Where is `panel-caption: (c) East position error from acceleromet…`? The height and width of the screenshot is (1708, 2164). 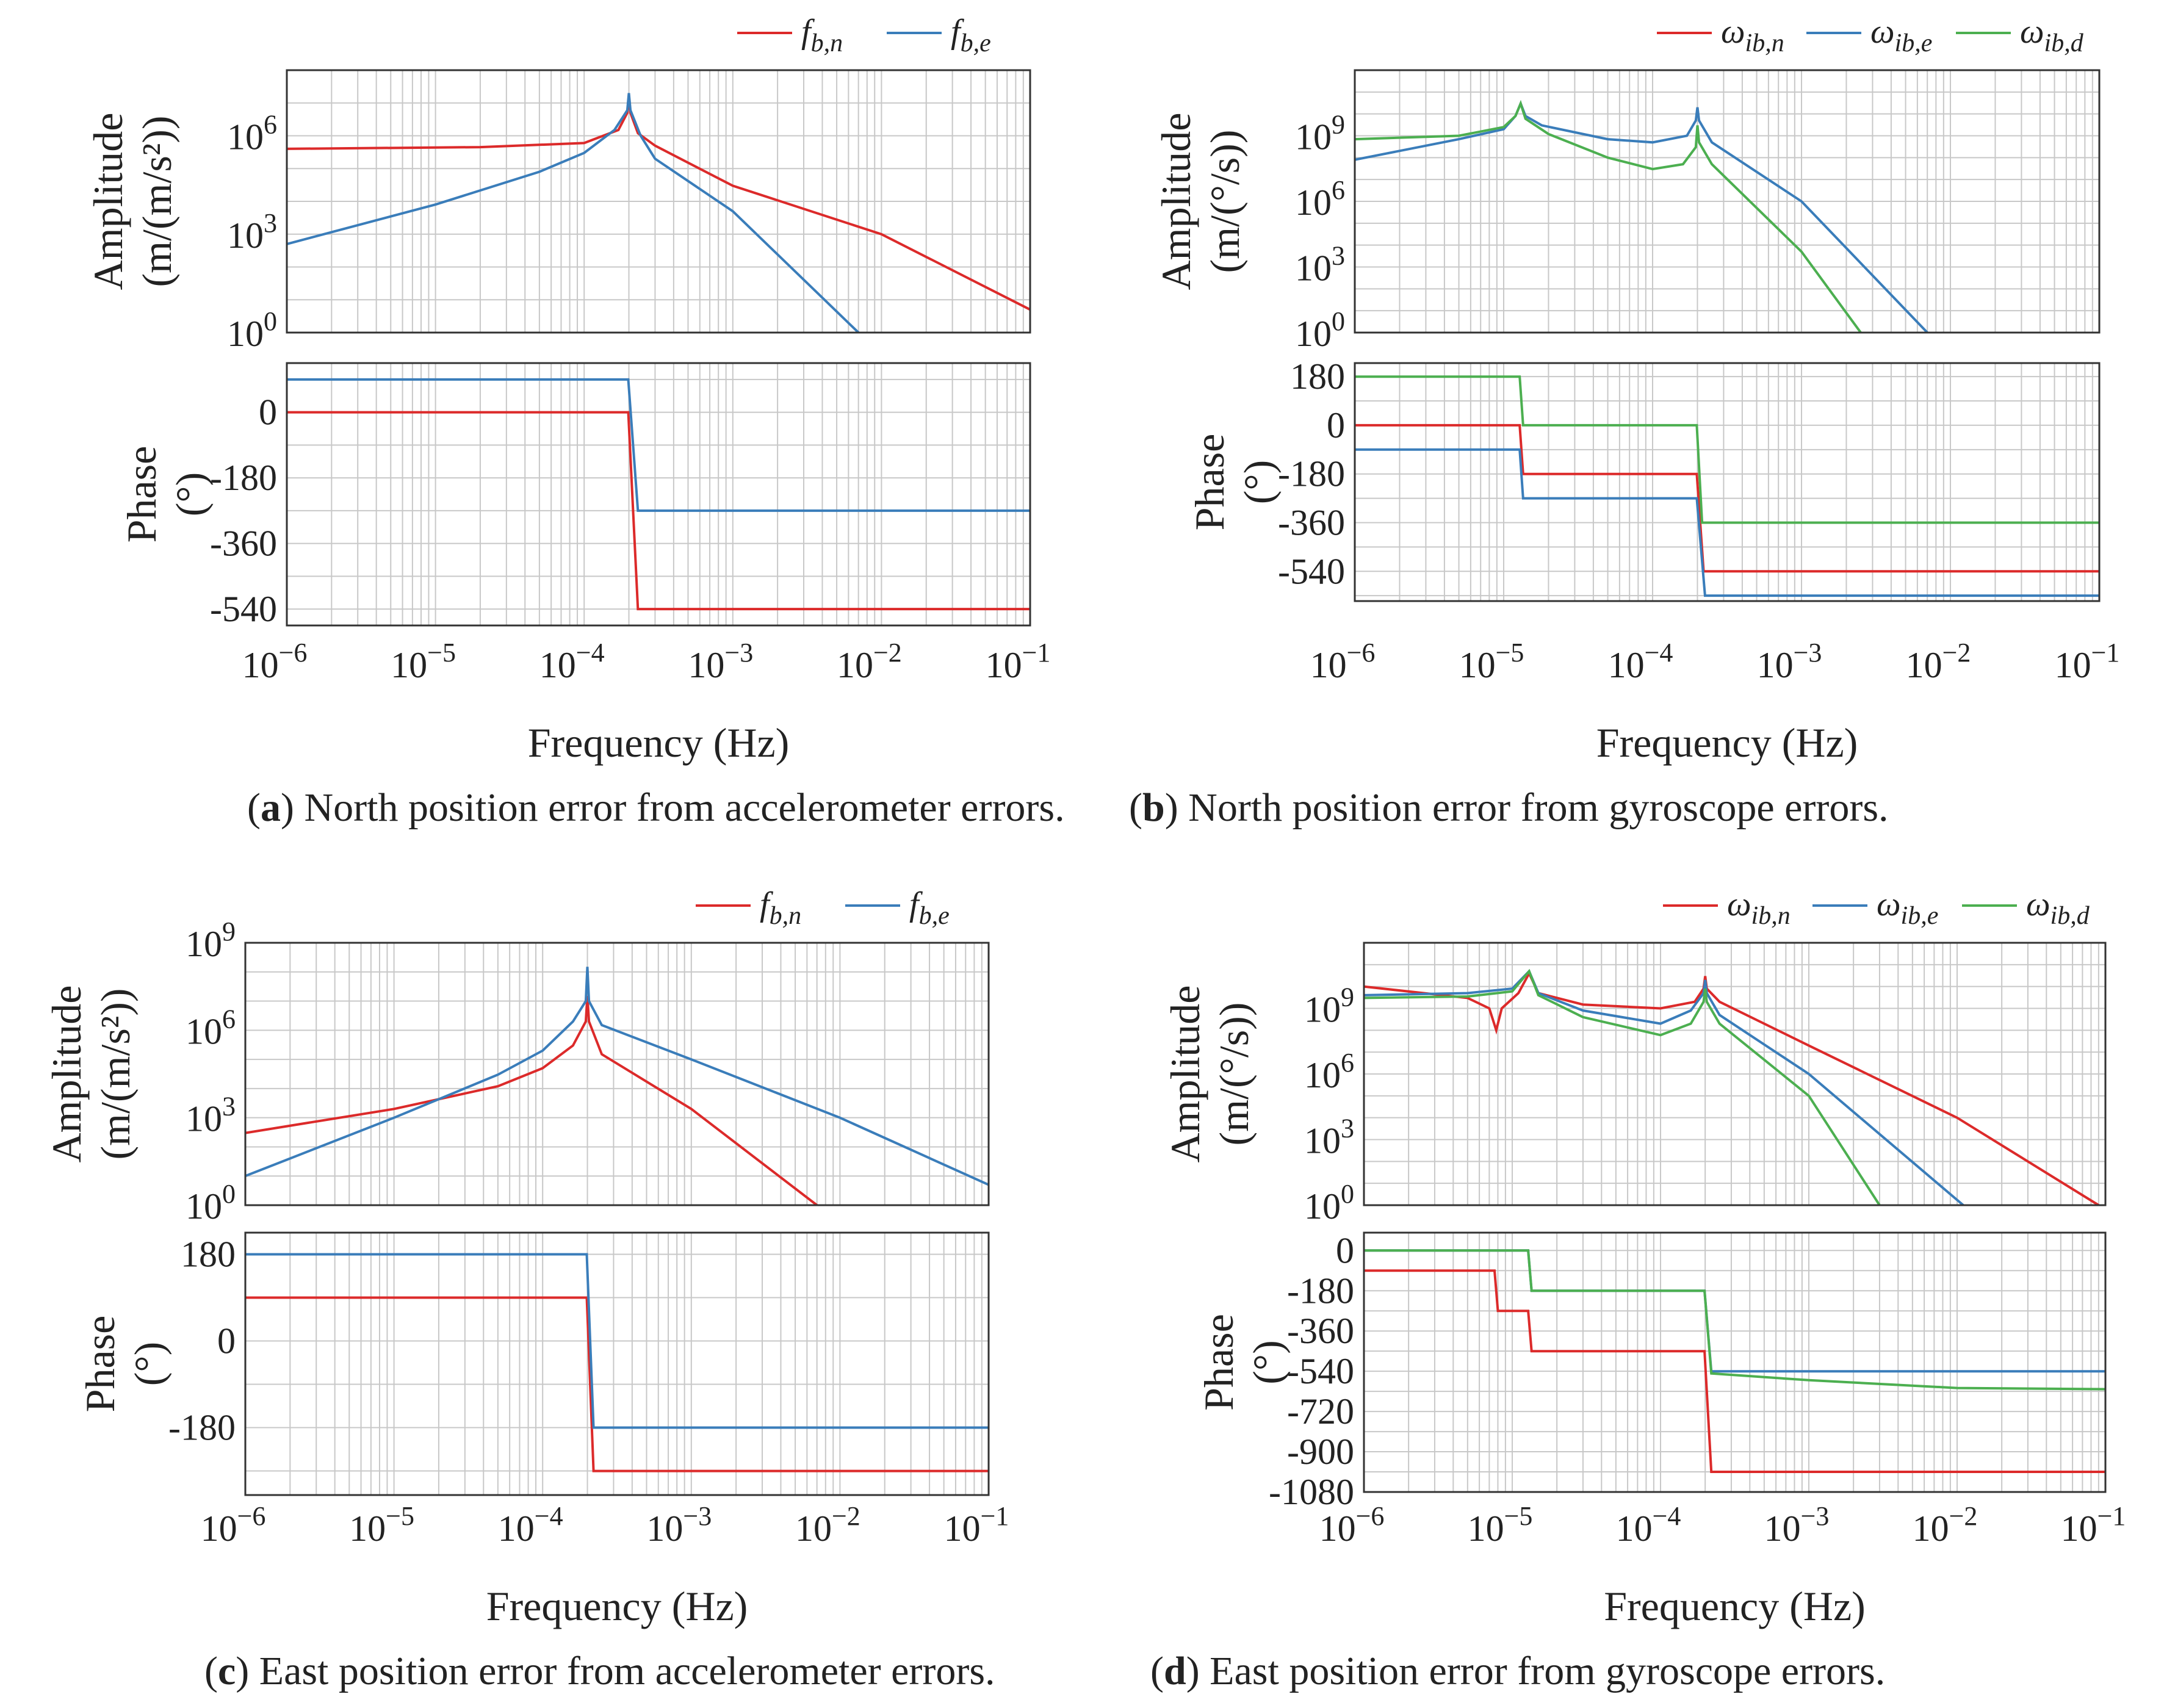 panel-caption: (c) East position error from acceleromet… is located at coordinates (599, 1671).